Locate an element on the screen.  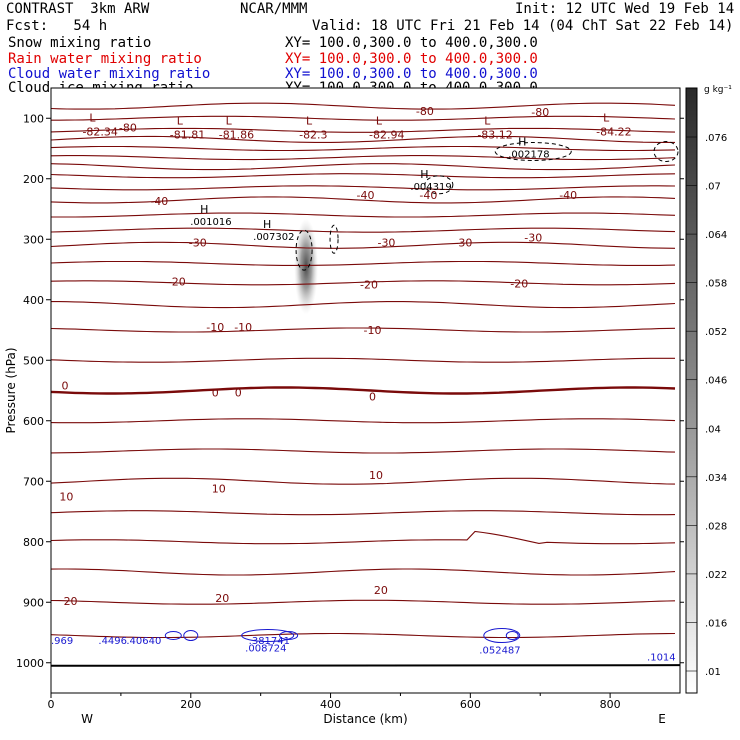
init-time: Init: 12 UTC Wed 19 Feb 14 is located at coordinates (625, 9).